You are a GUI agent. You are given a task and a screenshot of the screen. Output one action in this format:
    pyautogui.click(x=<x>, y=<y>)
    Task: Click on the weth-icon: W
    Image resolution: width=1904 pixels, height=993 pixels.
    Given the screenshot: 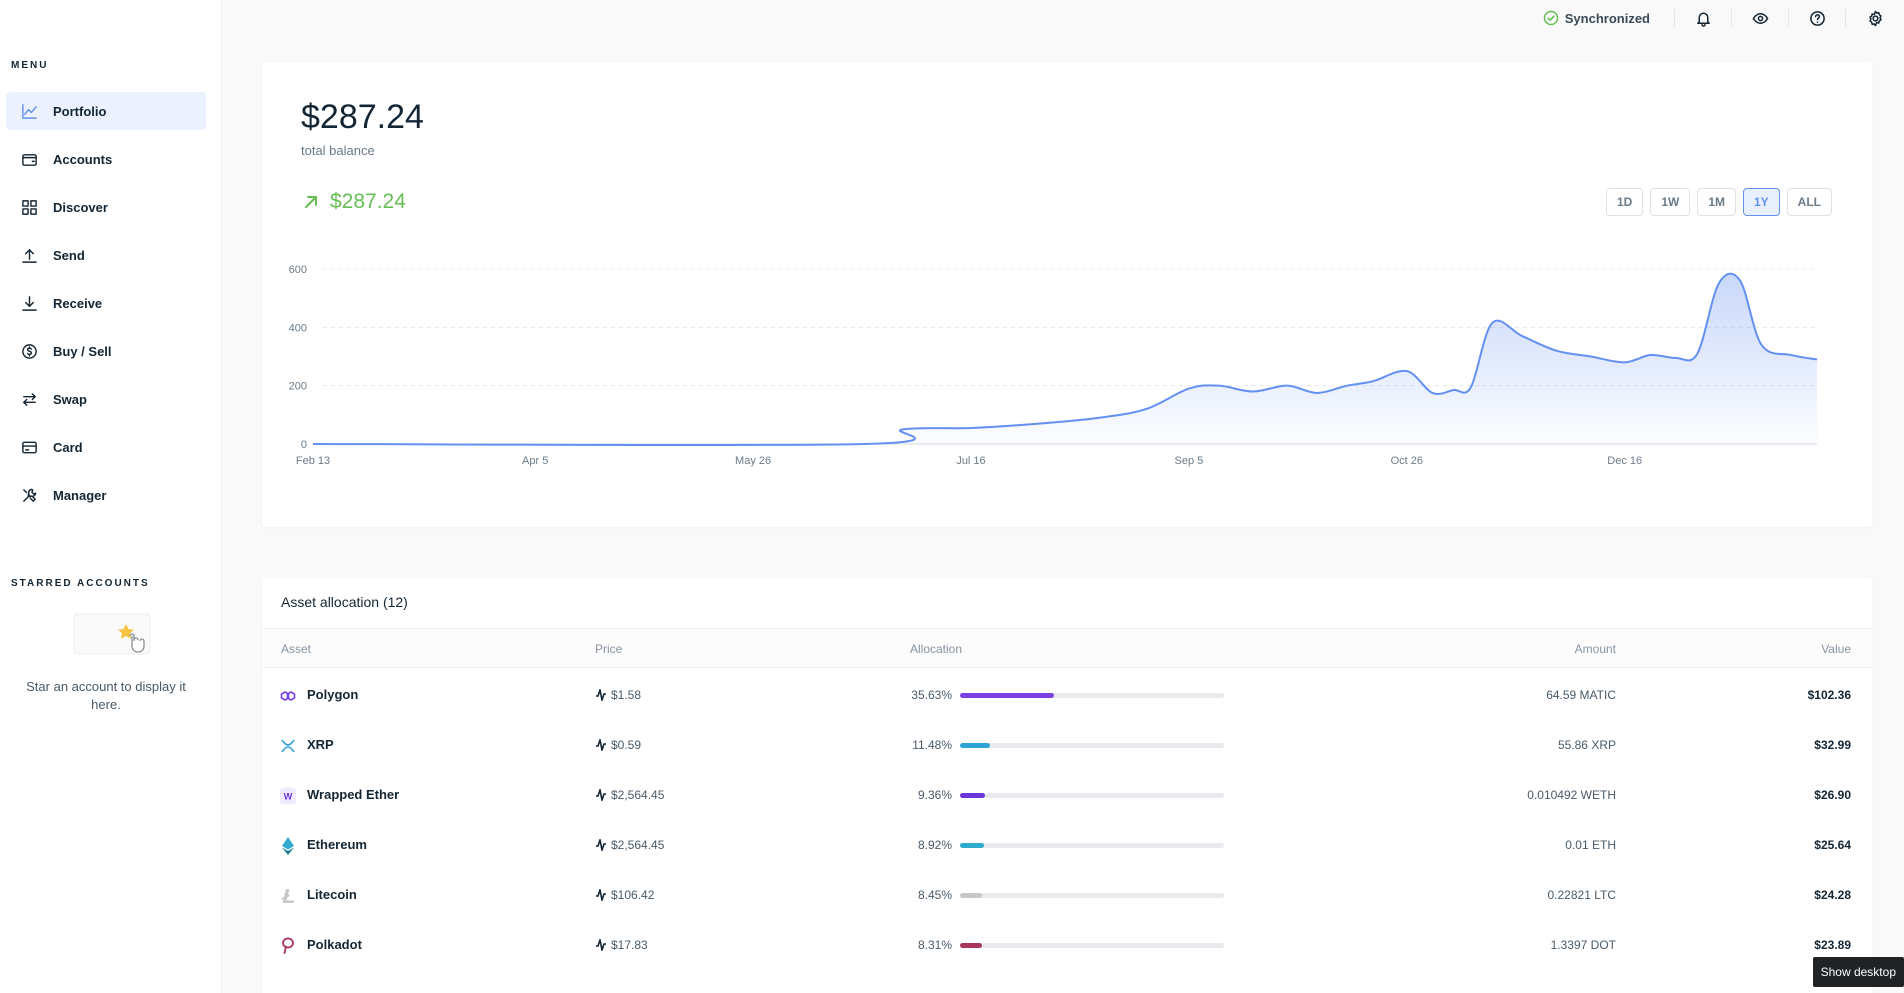 What is the action you would take?
    pyautogui.click(x=288, y=796)
    